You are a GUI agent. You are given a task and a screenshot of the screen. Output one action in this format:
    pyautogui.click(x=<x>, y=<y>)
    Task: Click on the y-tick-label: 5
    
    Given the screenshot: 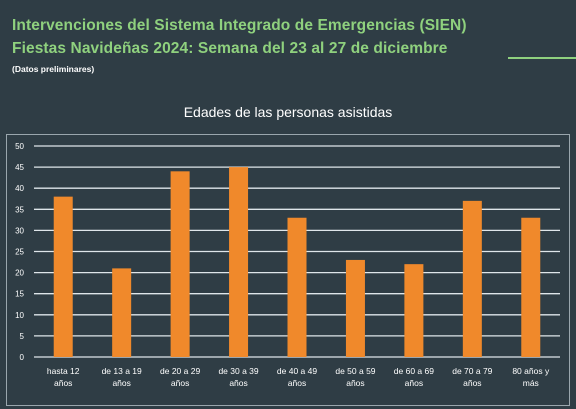 What is the action you would take?
    pyautogui.click(x=22, y=336)
    